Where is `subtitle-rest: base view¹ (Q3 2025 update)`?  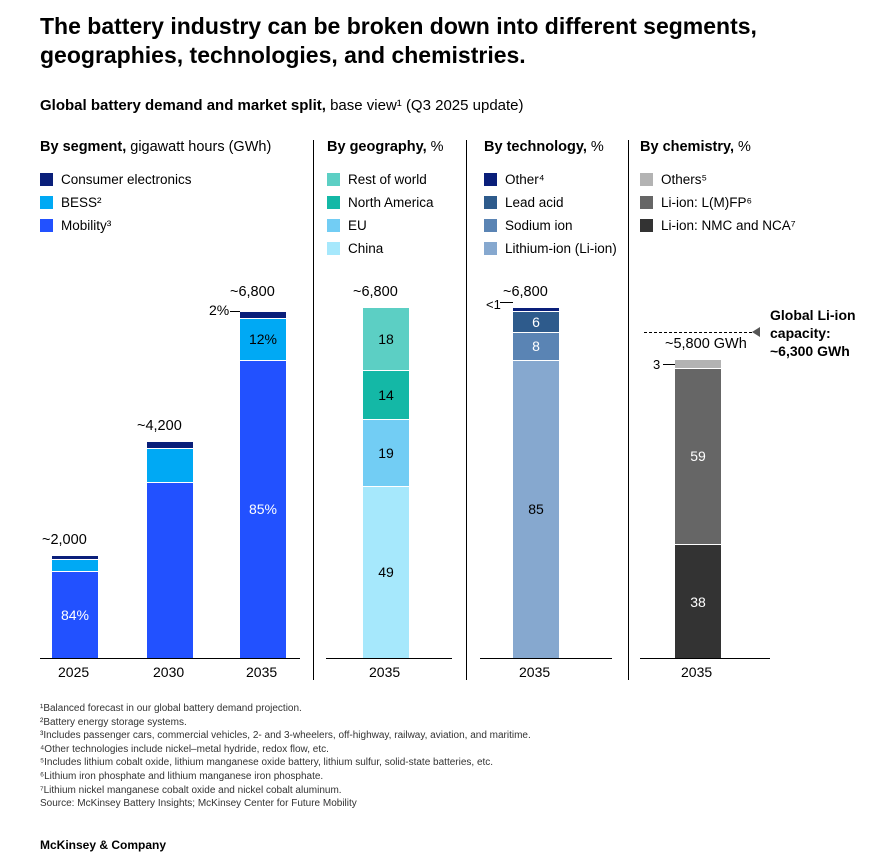
subtitle-rest: base view¹ (Q3 2025 update) is located at coordinates (424, 105).